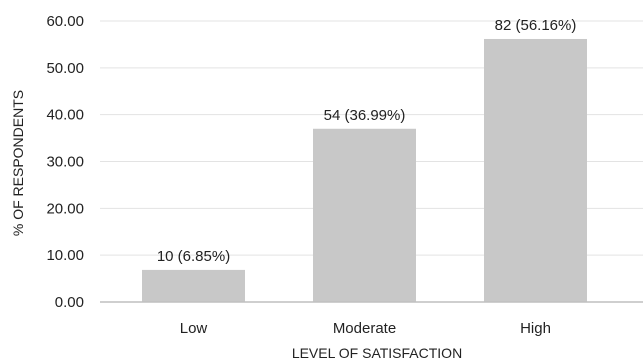 Image resolution: width=643 pixels, height=363 pixels. Describe the element at coordinates (65, 255) in the screenshot. I see `y-tick-label: 10.00` at that location.